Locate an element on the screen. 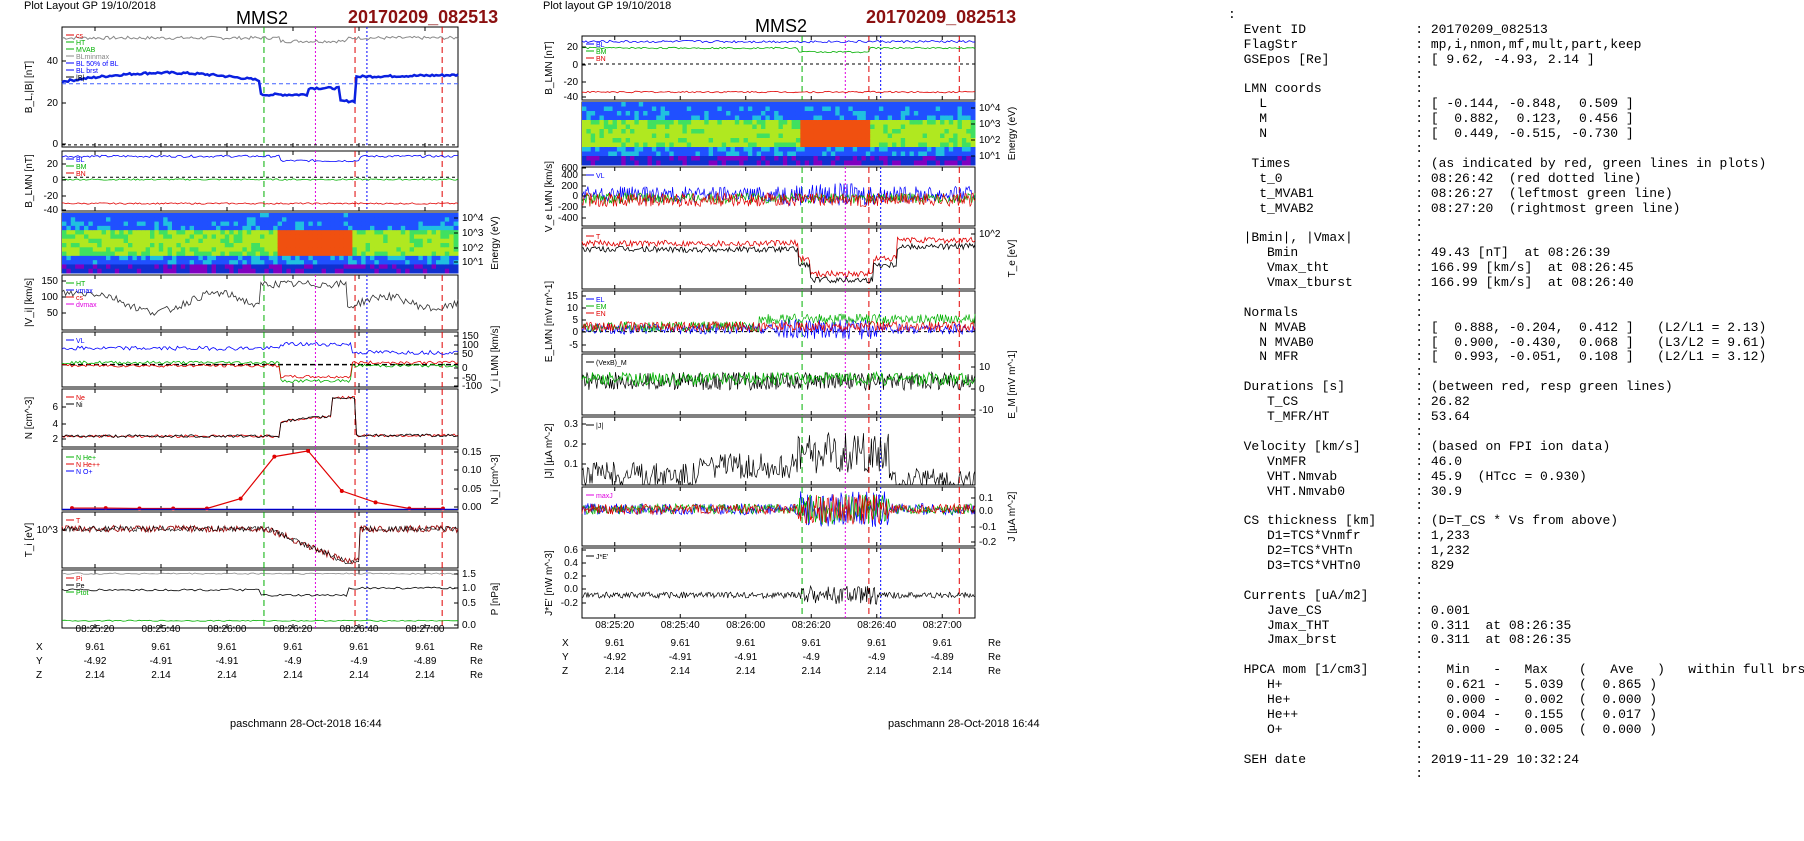 Image resolution: width=1804 pixels, height=841 pixels. VexB-M-line is located at coordinates (778, 381).